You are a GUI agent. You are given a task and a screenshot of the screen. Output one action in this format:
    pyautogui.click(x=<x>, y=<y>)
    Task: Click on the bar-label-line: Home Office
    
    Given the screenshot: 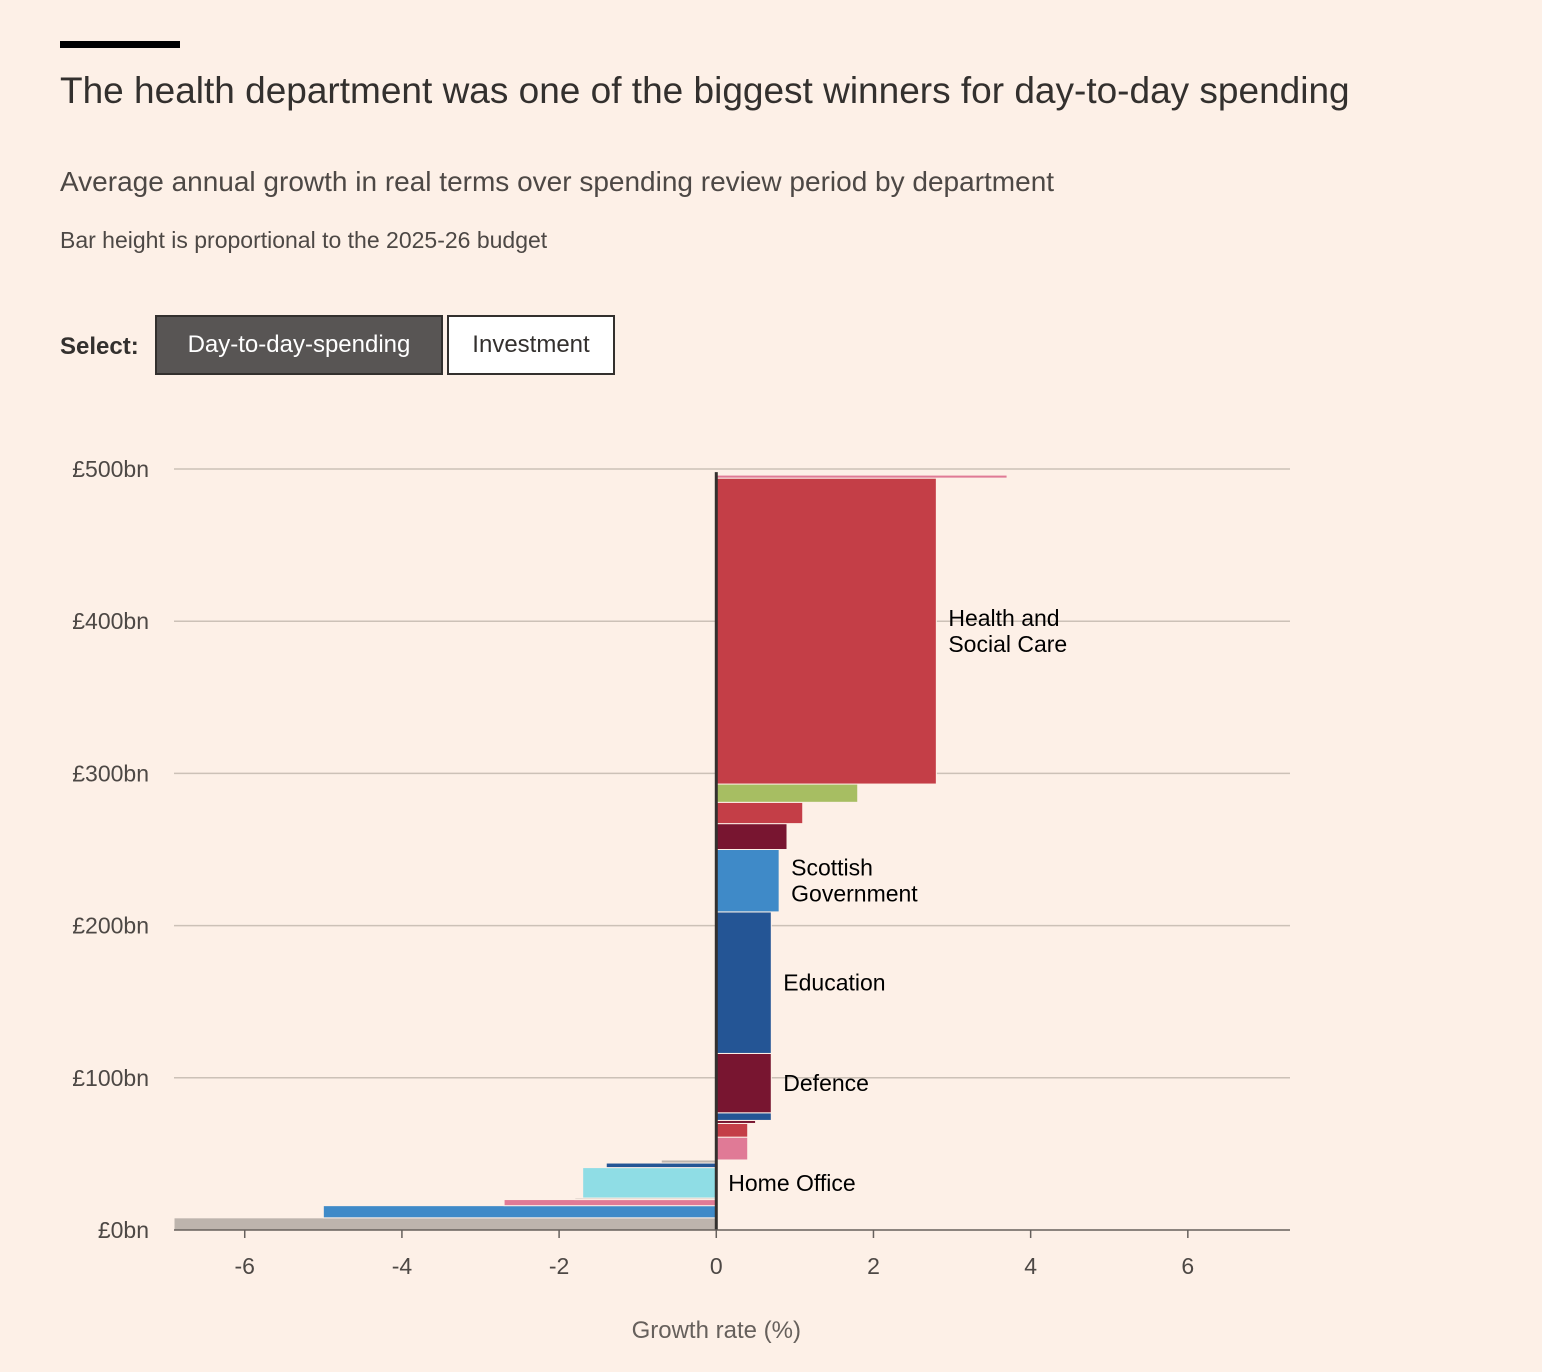 What is the action you would take?
    pyautogui.click(x=791, y=1183)
    